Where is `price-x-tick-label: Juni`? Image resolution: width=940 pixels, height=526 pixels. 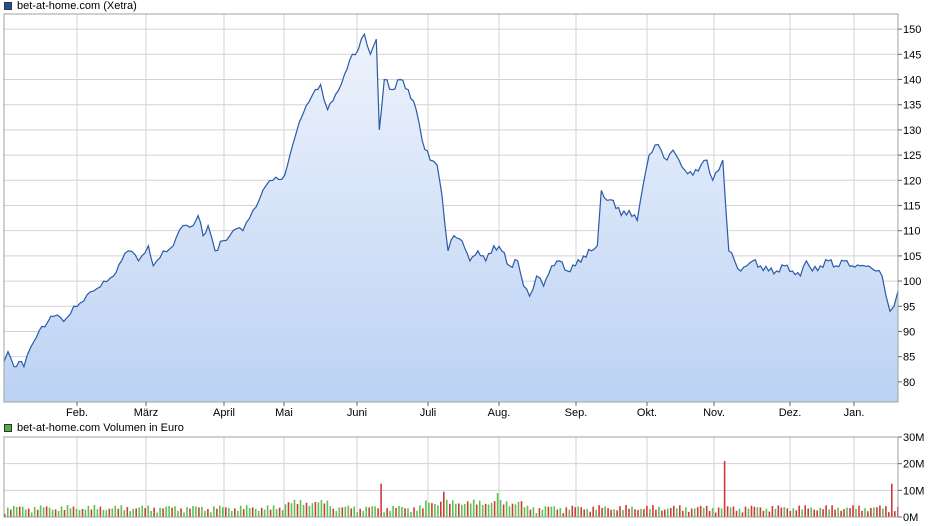 price-x-tick-label: Juni is located at coordinates (357, 413).